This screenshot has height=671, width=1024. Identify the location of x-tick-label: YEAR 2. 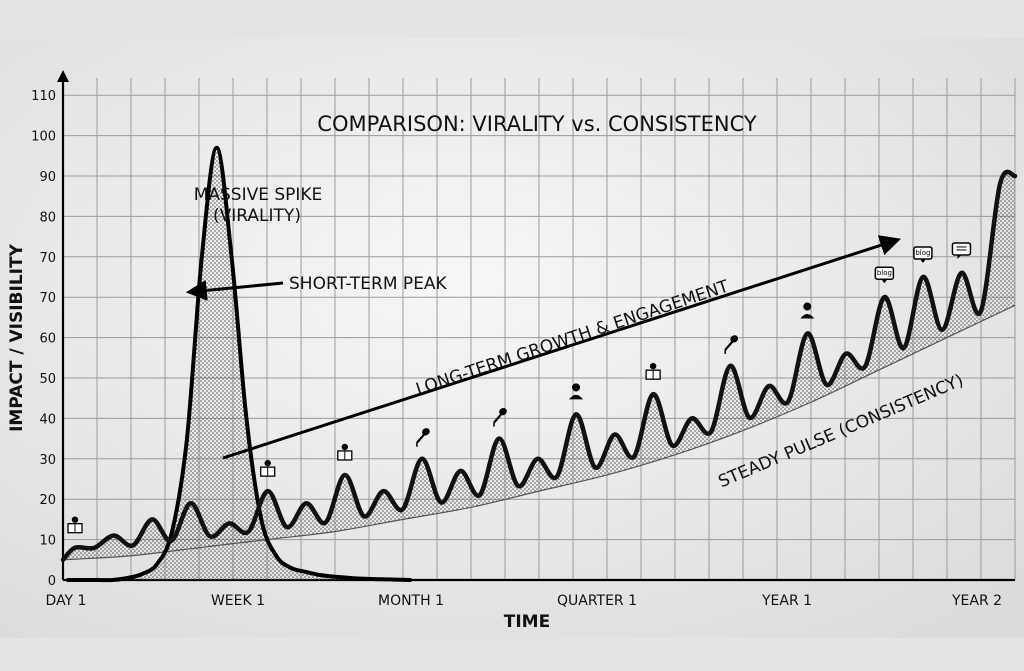
(976, 601).